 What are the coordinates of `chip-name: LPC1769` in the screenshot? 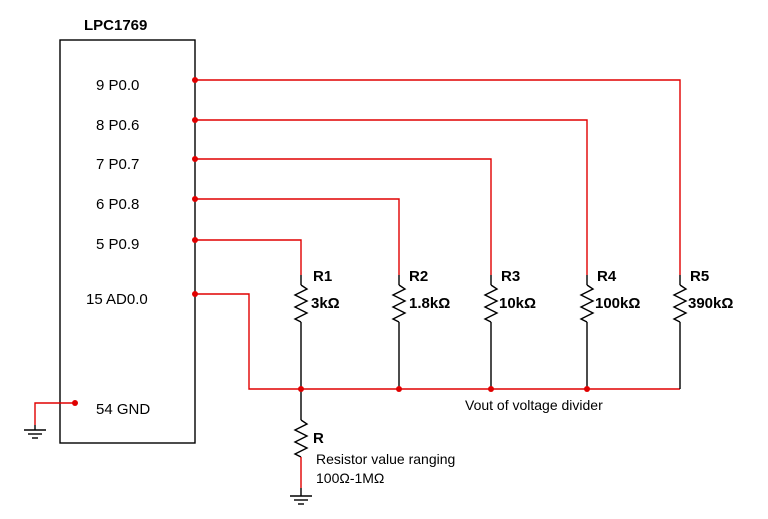 It's located at (115, 25).